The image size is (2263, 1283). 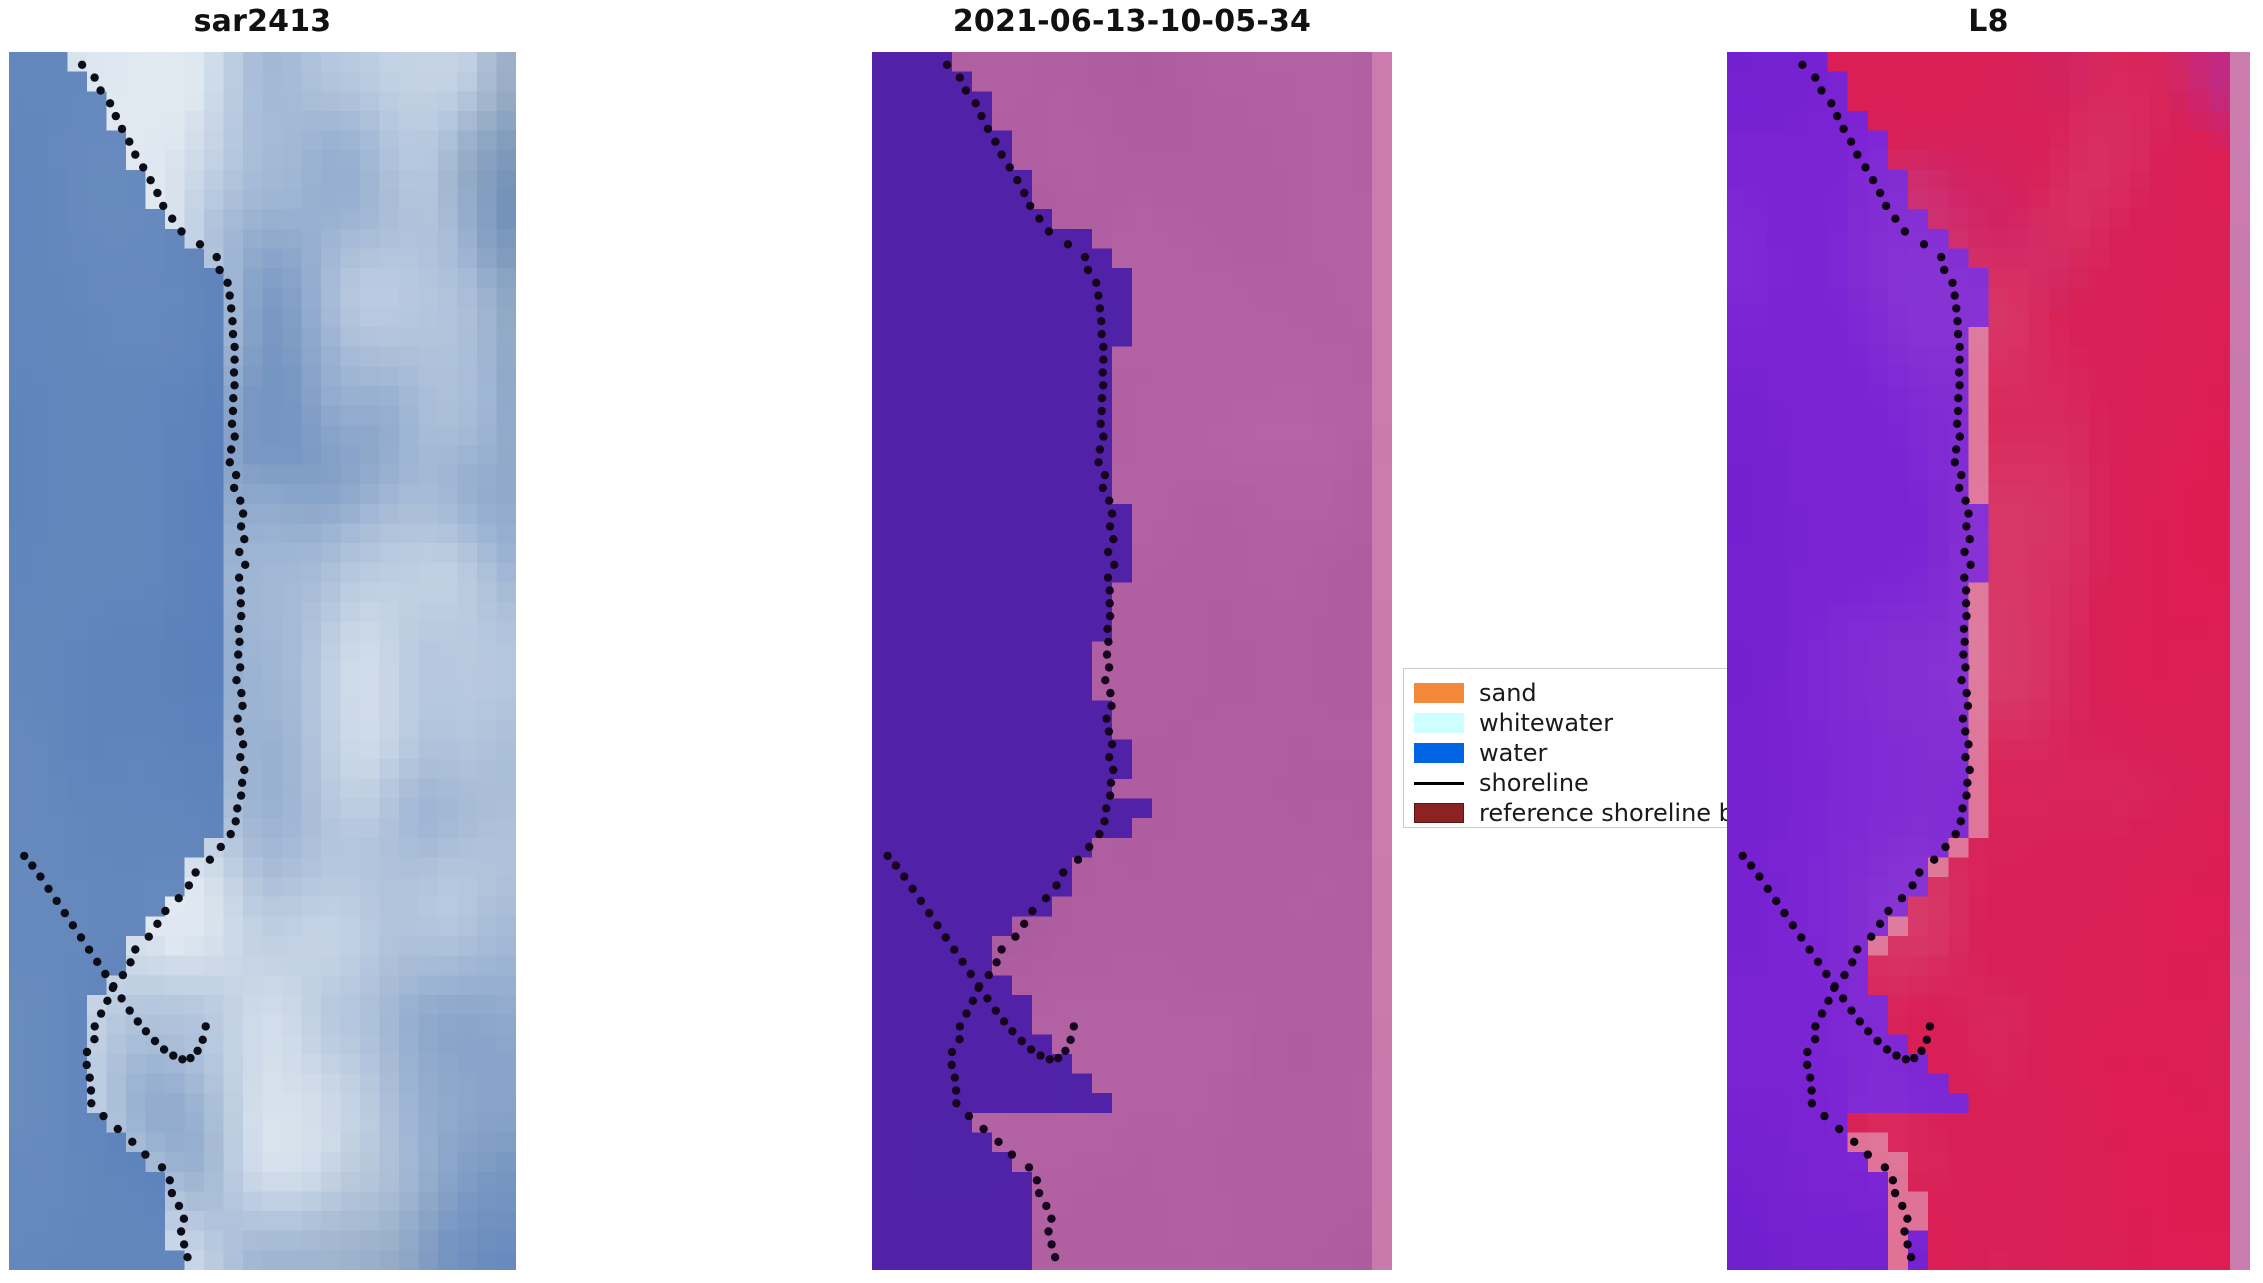 I want to click on legend-item-shoreline: shoreline, so click(x=1570, y=783).